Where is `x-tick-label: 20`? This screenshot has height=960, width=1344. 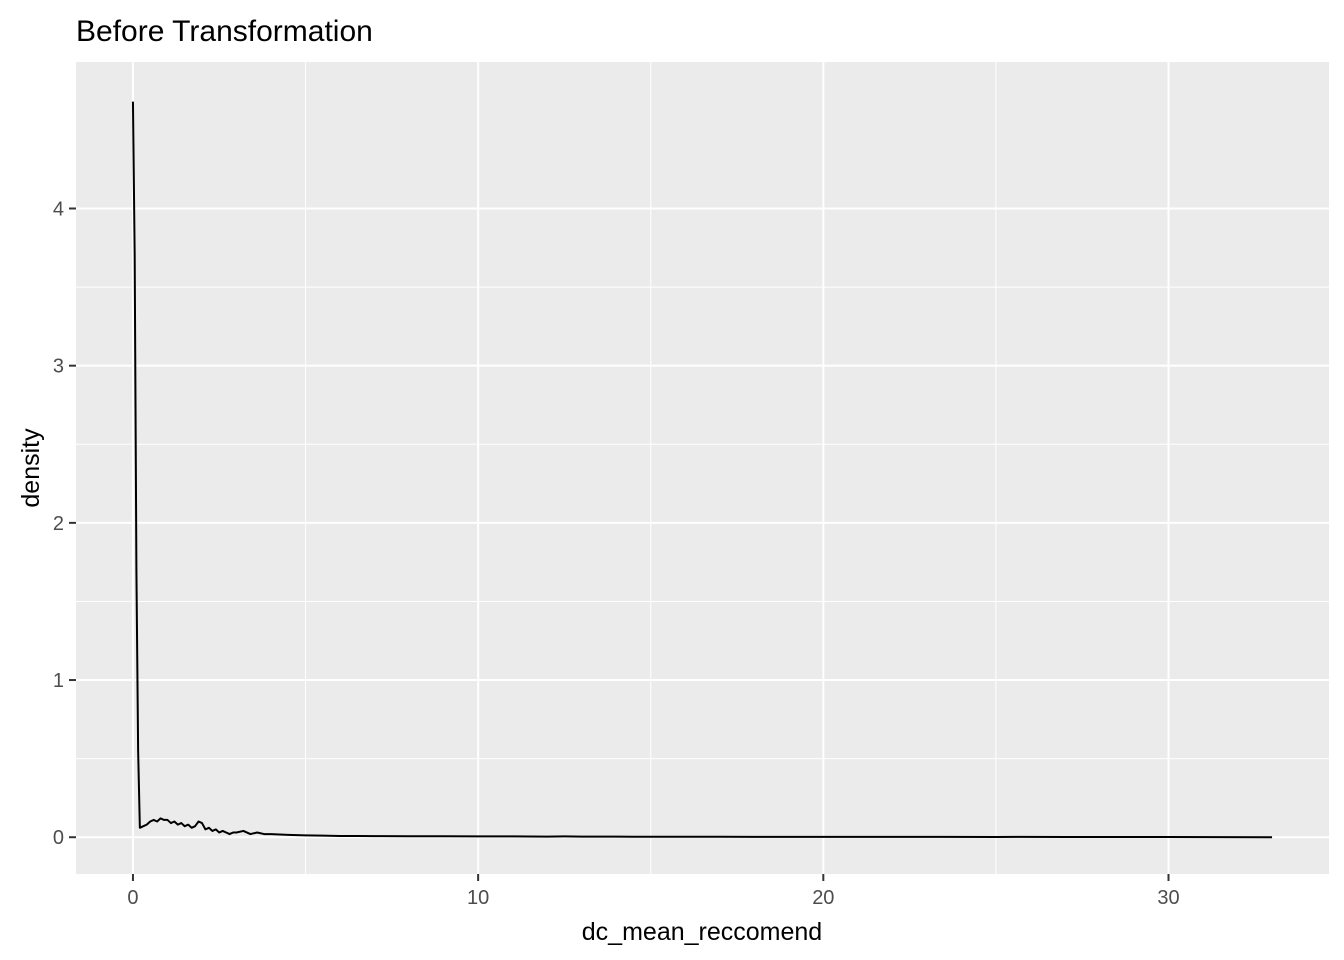 x-tick-label: 20 is located at coordinates (823, 898).